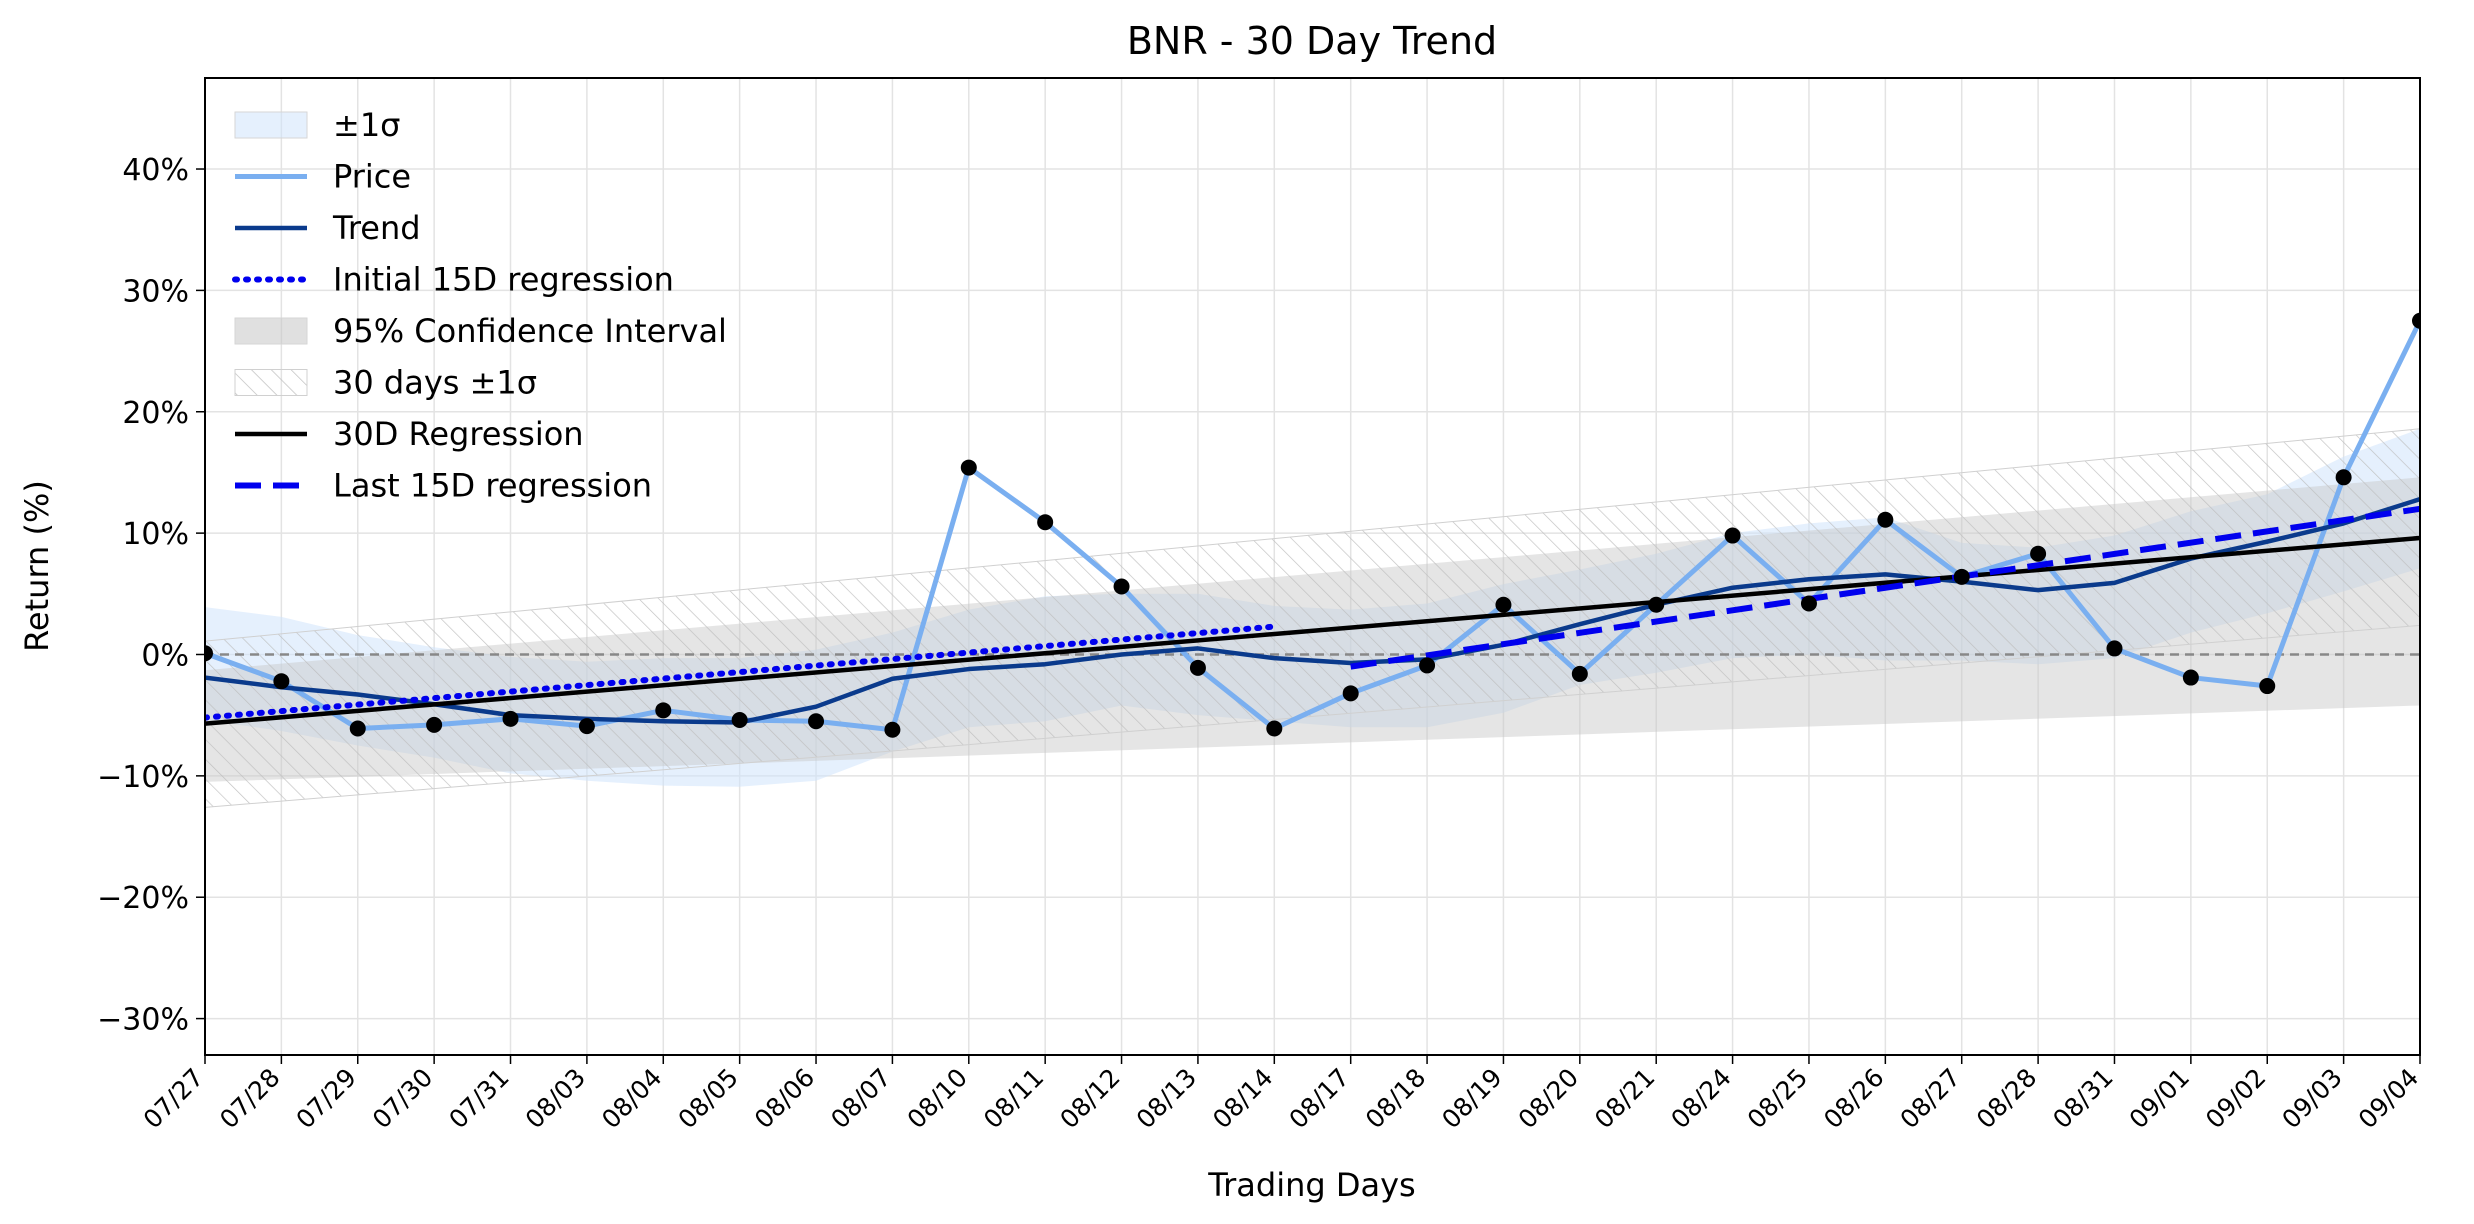  What do you see at coordinates (326, 1098) in the screenshot?
I see `x-tick-label: 07/29` at bounding box center [326, 1098].